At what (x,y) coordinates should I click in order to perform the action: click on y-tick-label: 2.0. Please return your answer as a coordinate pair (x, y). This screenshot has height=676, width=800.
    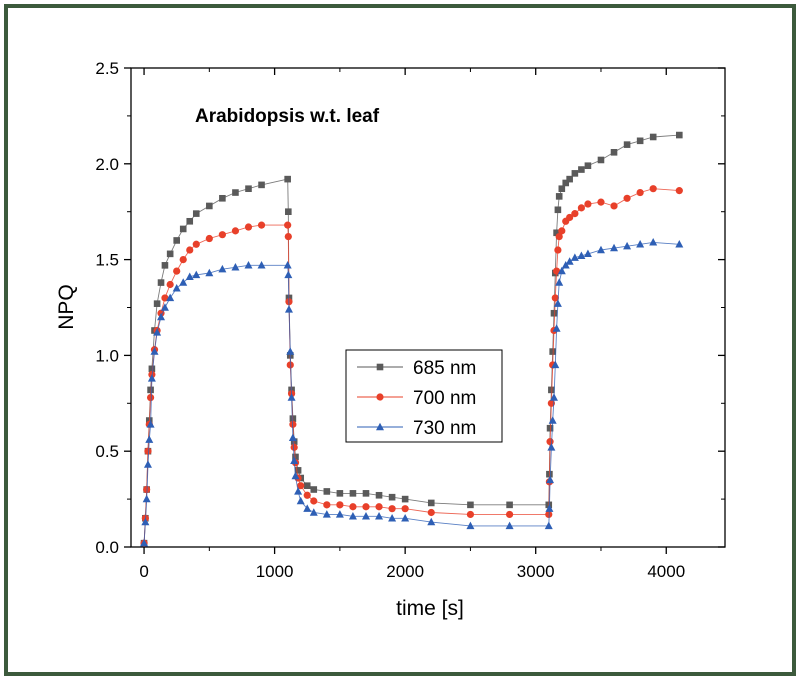
    Looking at the image, I should click on (107, 164).